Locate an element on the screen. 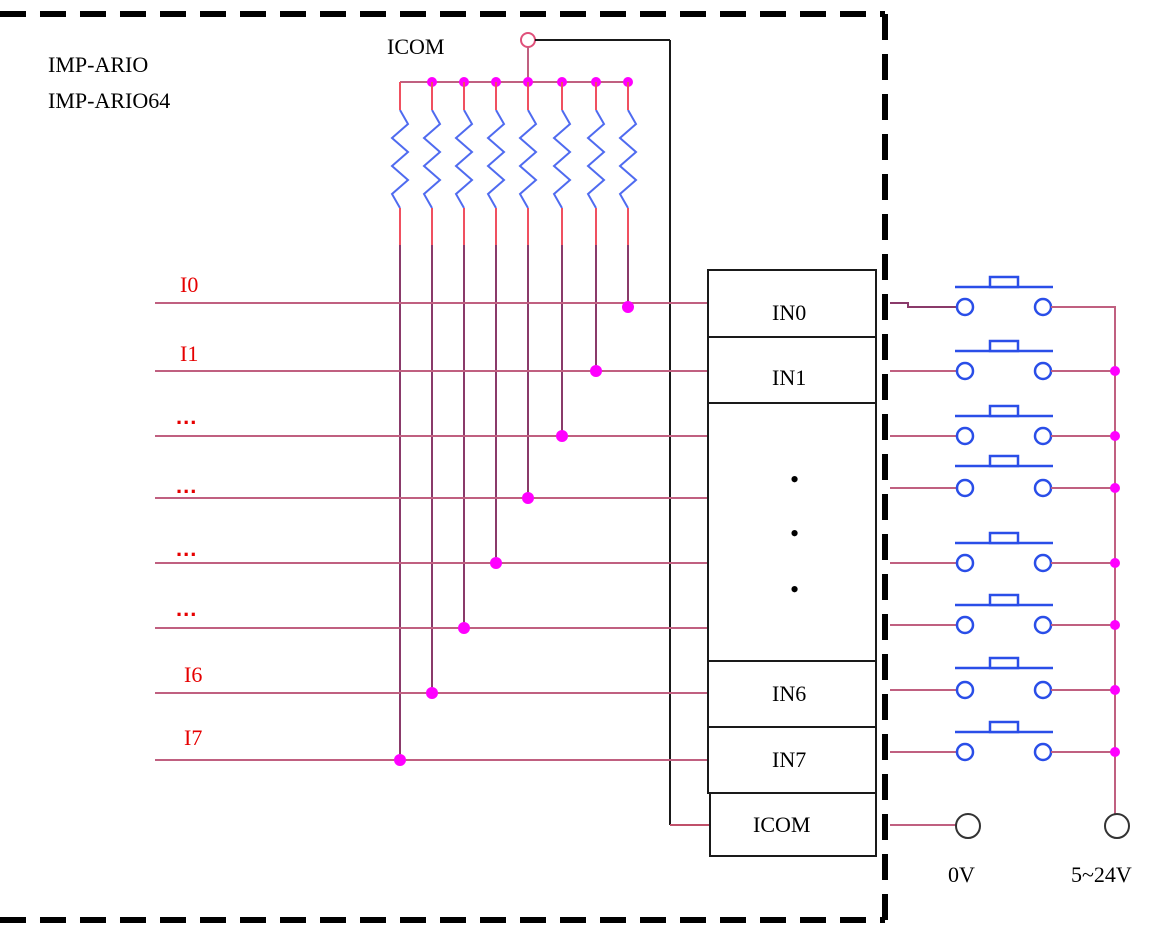 The height and width of the screenshot is (936, 1165). terminal-block is located at coordinates (792, 563).